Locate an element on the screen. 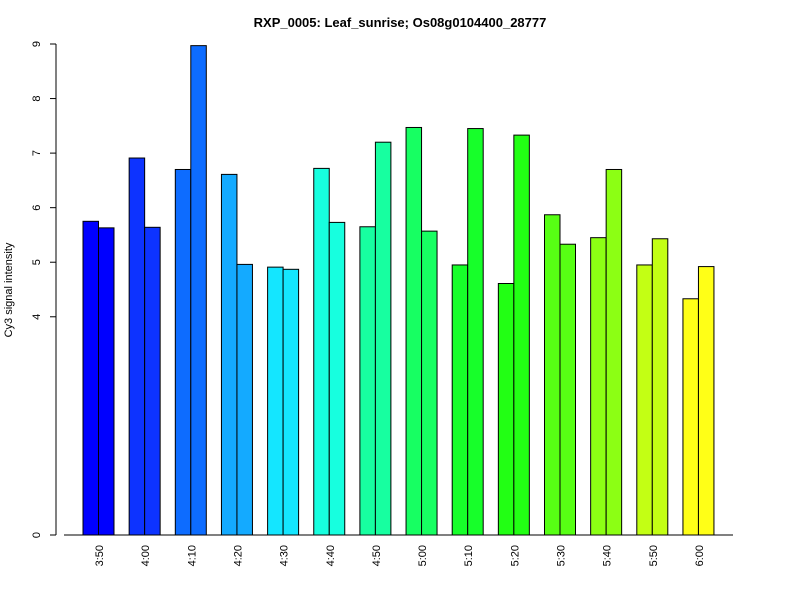  x-tick-label: 4:40 is located at coordinates (331, 555).